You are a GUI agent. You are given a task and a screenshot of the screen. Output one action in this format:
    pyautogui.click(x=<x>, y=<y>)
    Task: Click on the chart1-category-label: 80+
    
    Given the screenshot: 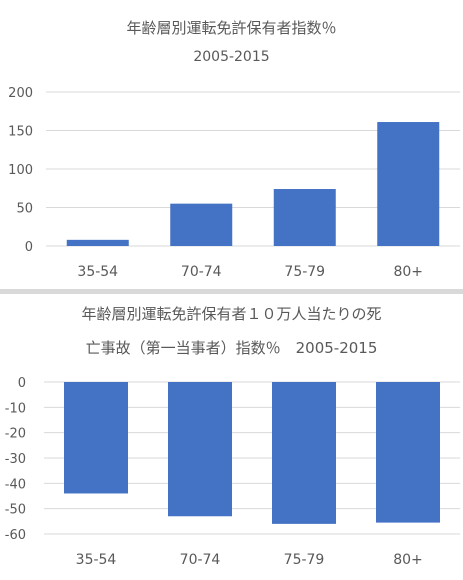 What is the action you would take?
    pyautogui.click(x=408, y=560)
    